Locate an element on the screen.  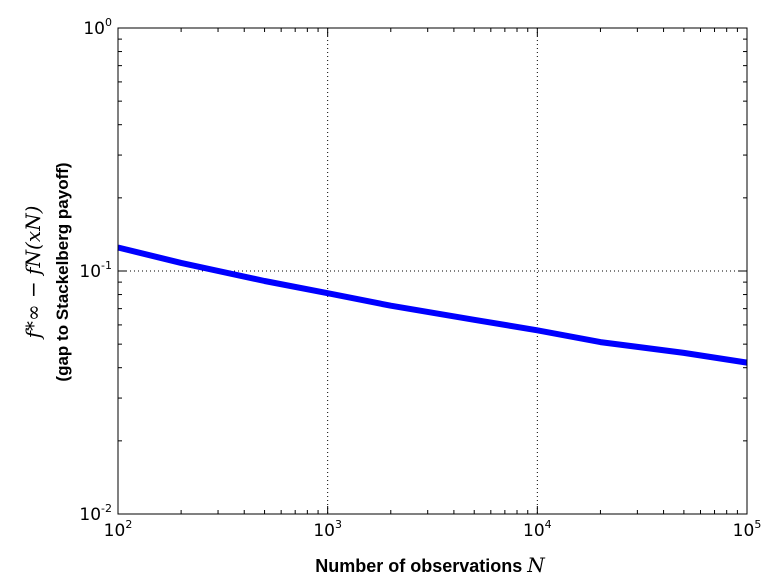
y-tick-exp: -1 is located at coordinates (106, 265).